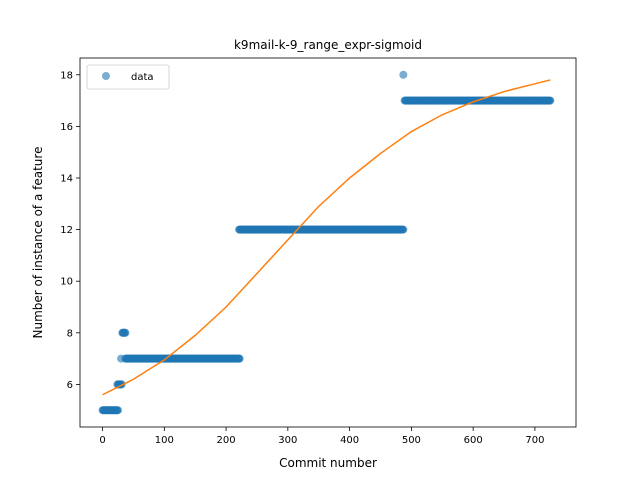 The image size is (640, 480). Describe the element at coordinates (328, 463) in the screenshot. I see `x-axis-label: Commit number` at that location.